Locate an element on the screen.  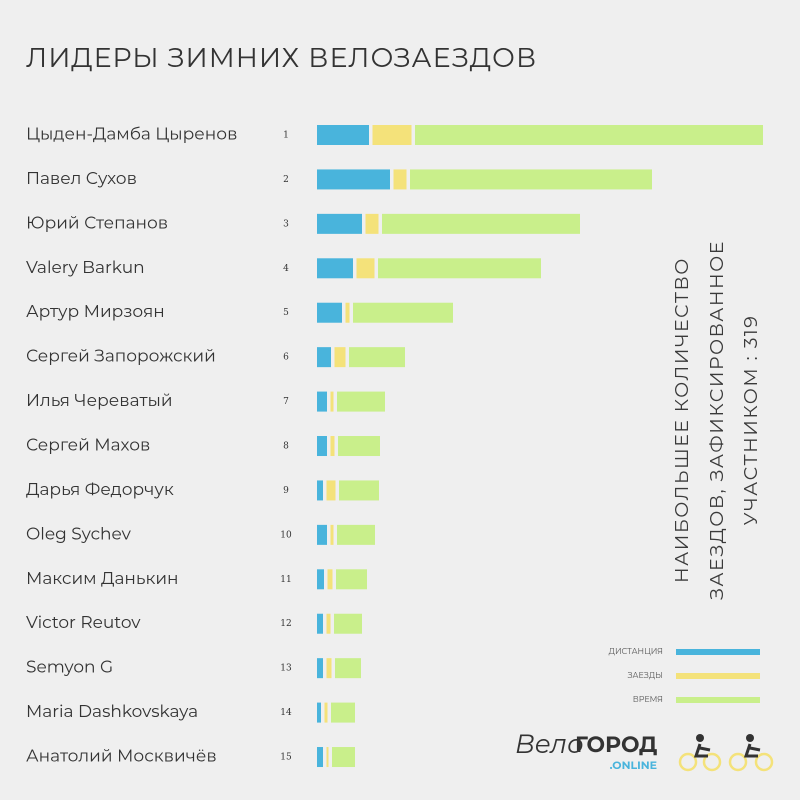
rank-label: 6 is located at coordinates (286, 358).